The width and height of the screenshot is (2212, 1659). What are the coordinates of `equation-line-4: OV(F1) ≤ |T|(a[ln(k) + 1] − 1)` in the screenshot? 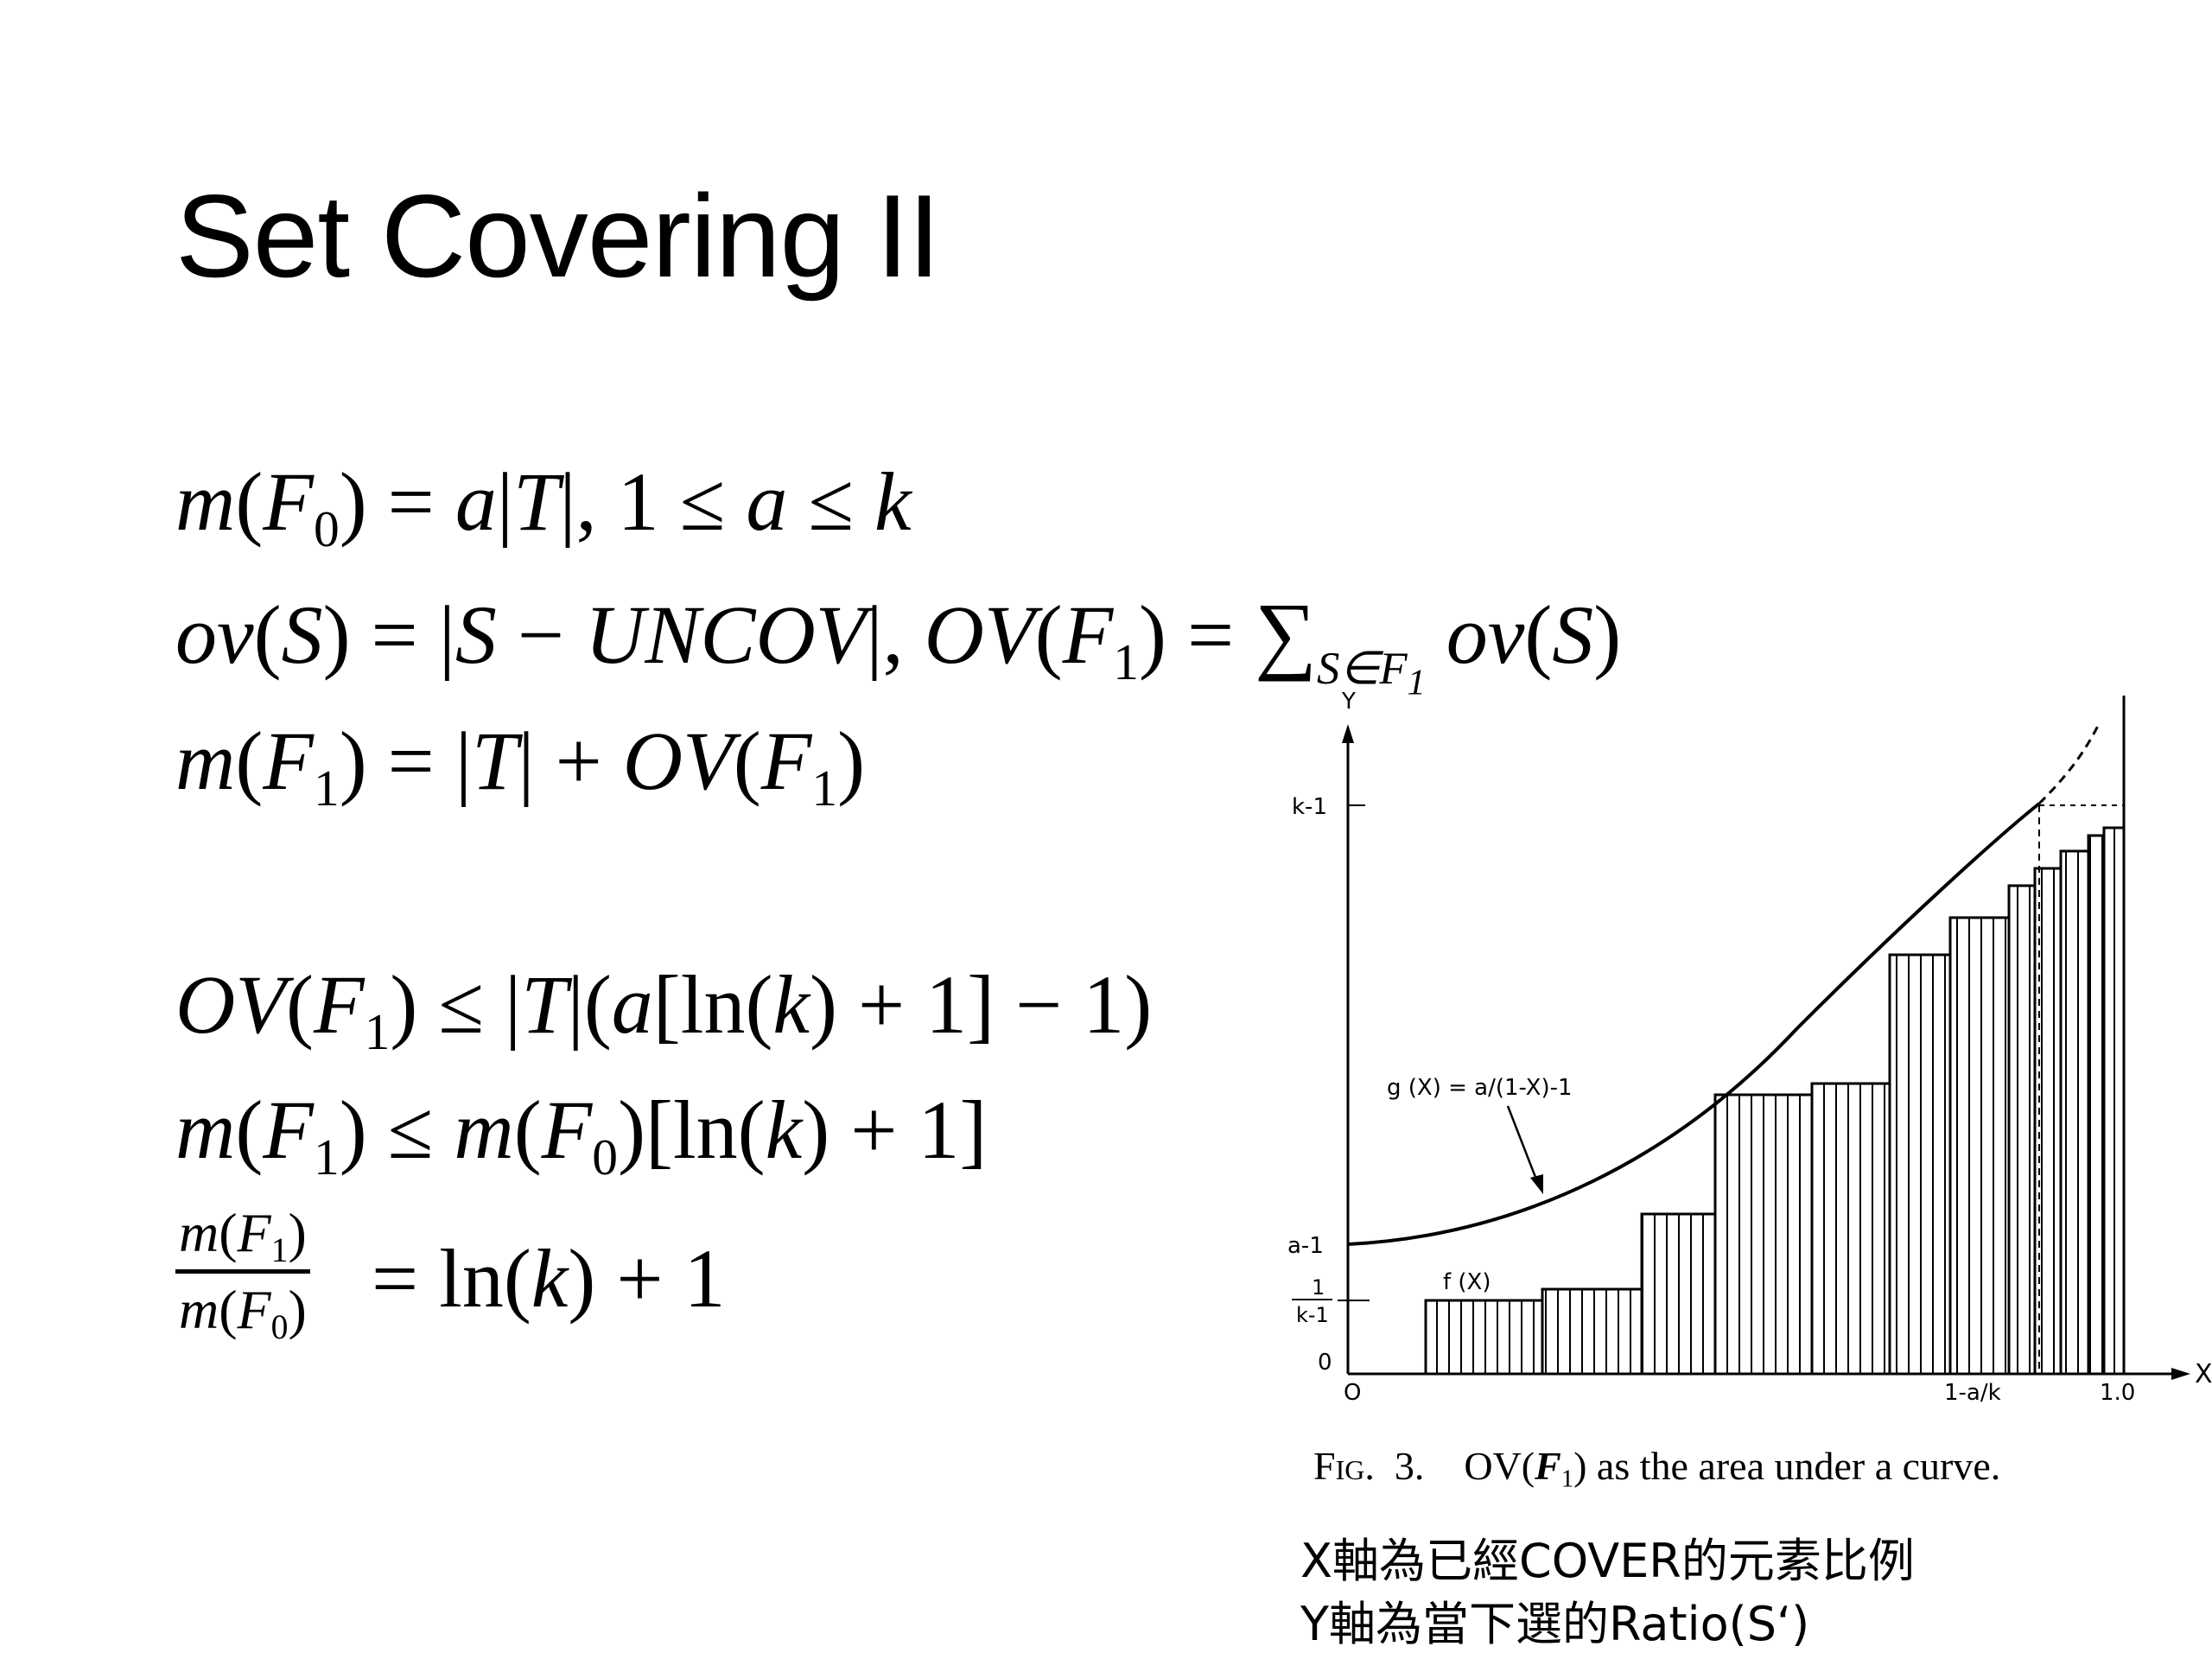 It's located at (664, 1009).